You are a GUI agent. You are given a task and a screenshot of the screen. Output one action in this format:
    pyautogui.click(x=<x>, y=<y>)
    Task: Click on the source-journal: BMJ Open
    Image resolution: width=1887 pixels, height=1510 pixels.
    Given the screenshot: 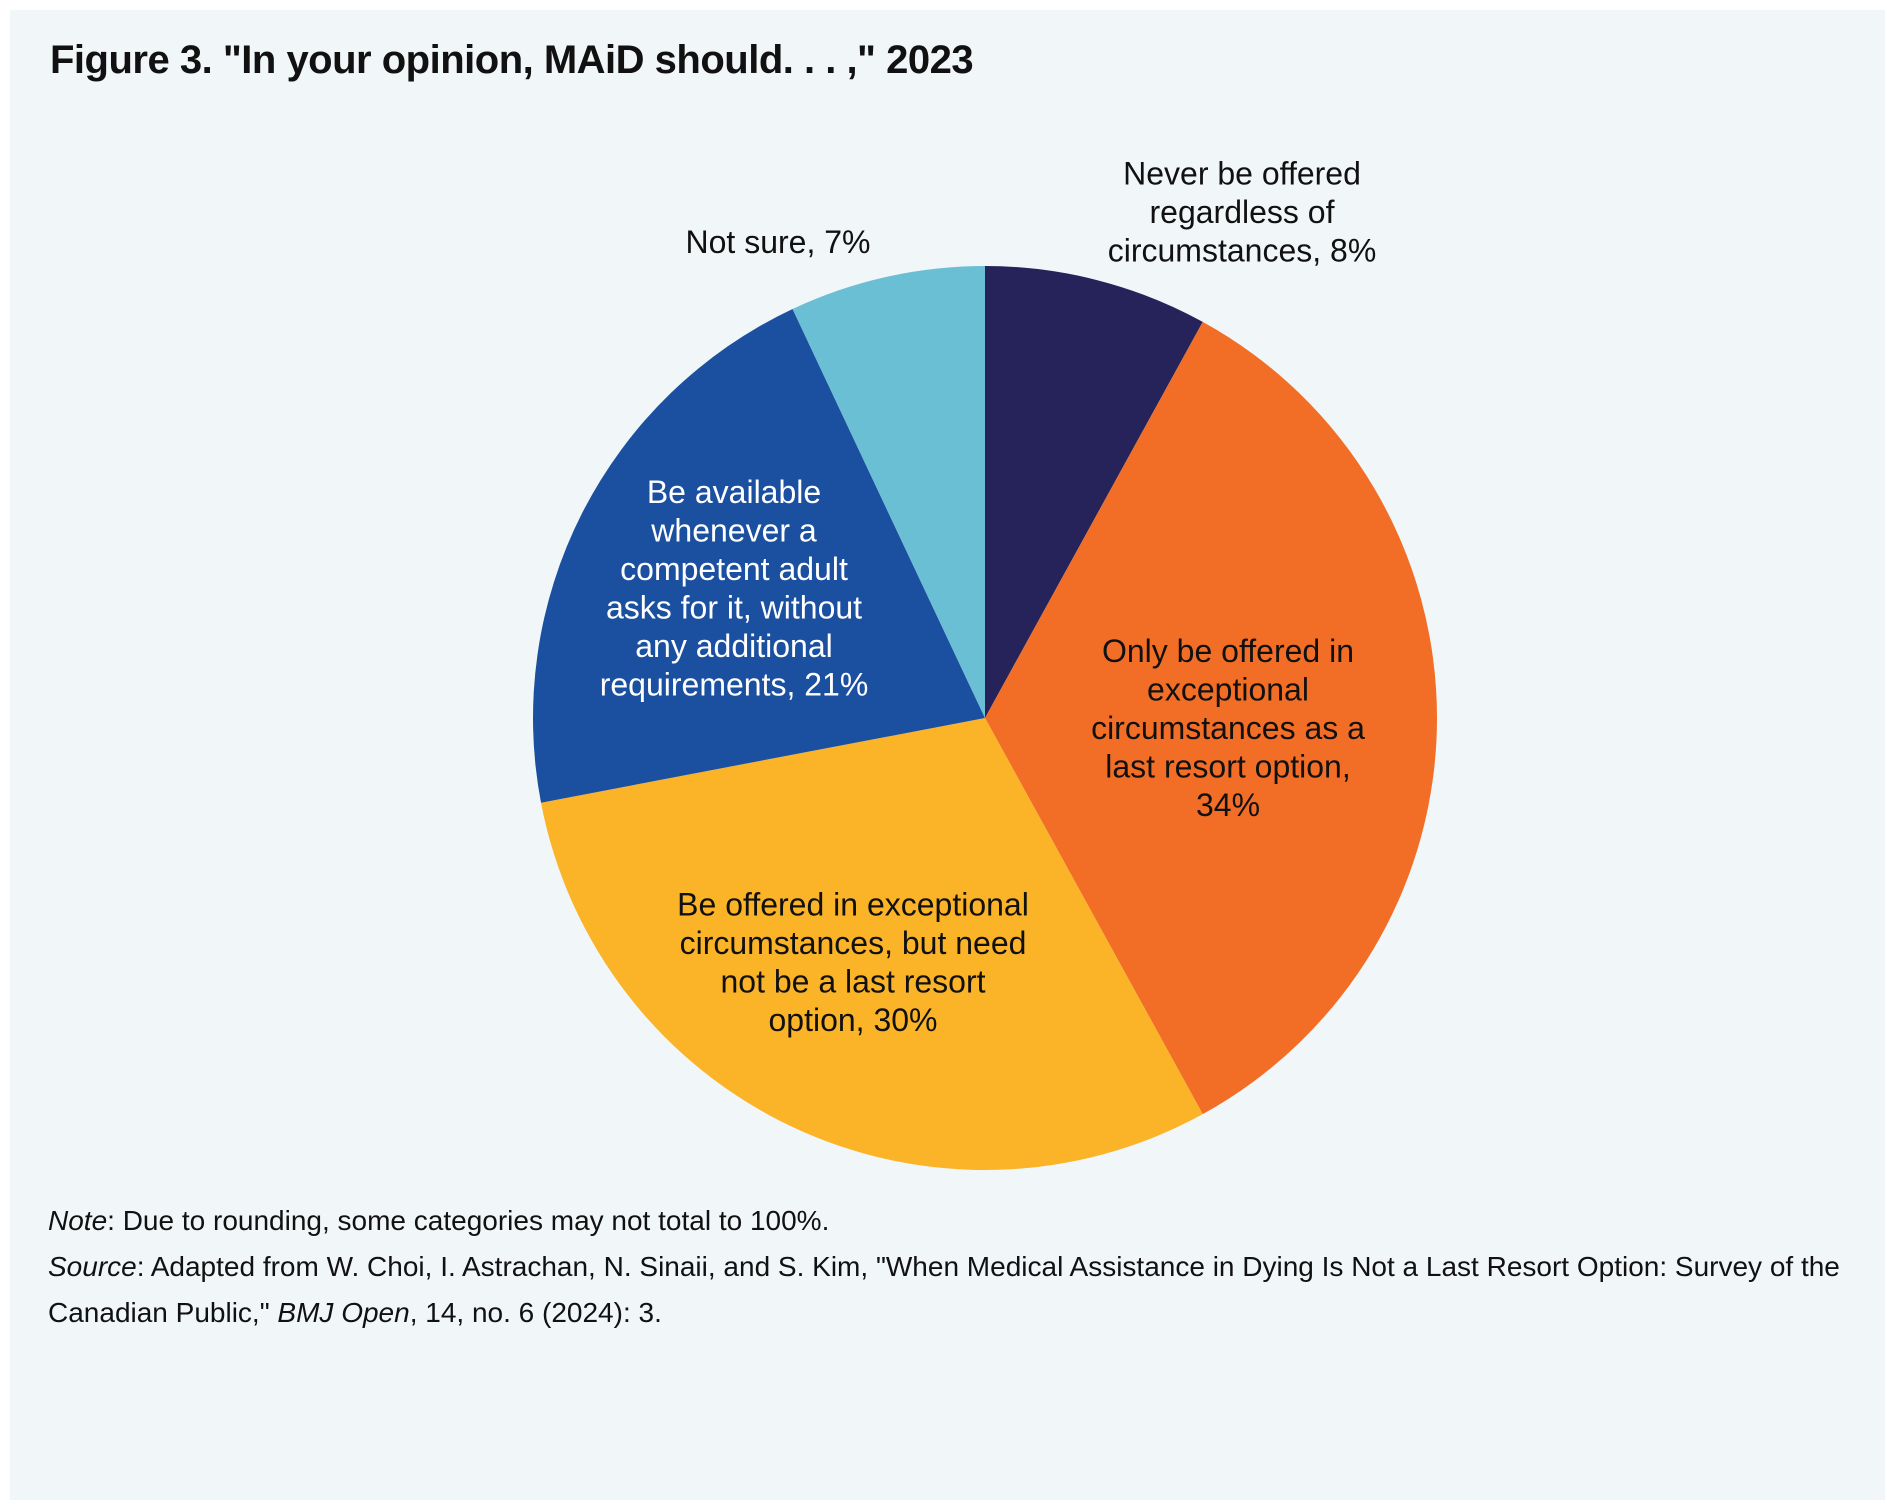 What is the action you would take?
    pyautogui.click(x=343, y=1312)
    